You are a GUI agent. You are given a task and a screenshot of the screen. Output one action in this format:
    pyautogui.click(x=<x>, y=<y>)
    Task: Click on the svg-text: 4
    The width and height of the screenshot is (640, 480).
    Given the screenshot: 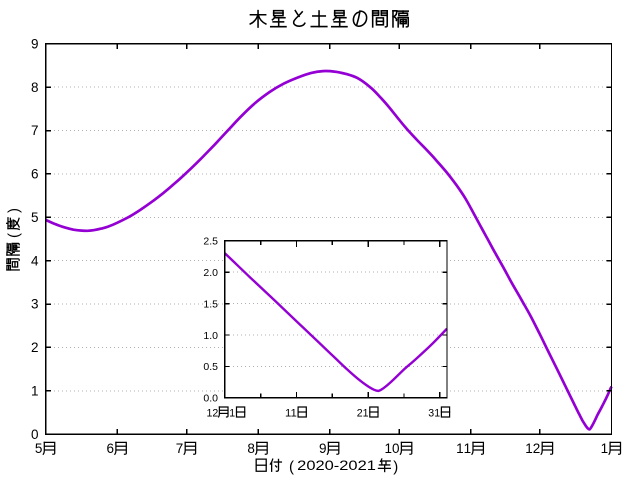 What is the action you would take?
    pyautogui.click(x=35, y=260)
    